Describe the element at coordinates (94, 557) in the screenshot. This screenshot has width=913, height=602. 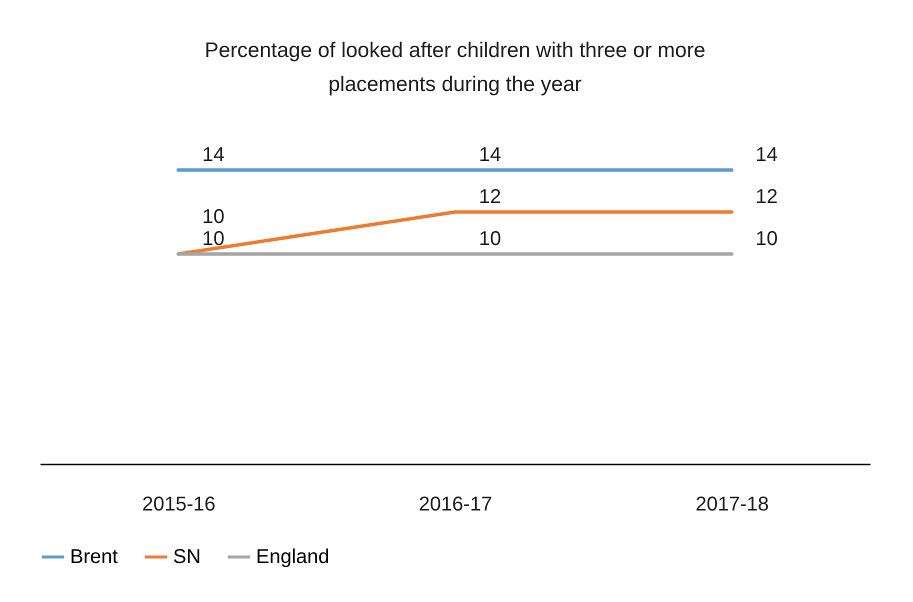
I see `legend-label: Brent` at that location.